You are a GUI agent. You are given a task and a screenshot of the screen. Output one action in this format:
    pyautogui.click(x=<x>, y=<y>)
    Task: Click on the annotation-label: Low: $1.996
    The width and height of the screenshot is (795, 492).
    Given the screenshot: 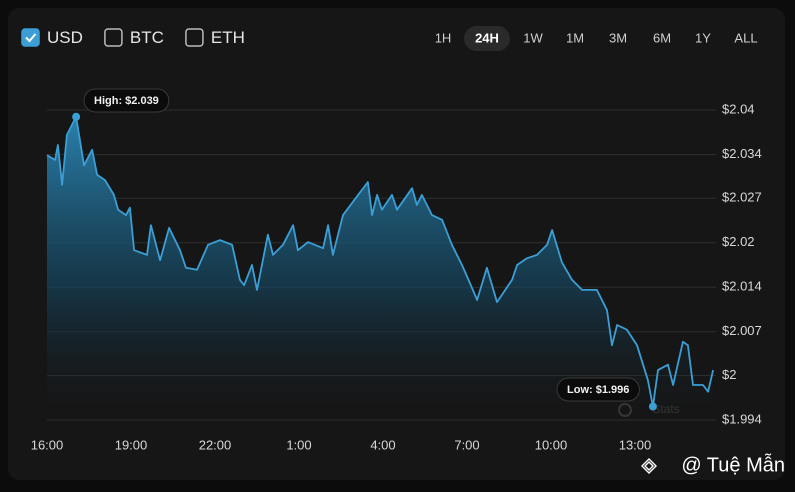 What is the action you would take?
    pyautogui.click(x=598, y=390)
    